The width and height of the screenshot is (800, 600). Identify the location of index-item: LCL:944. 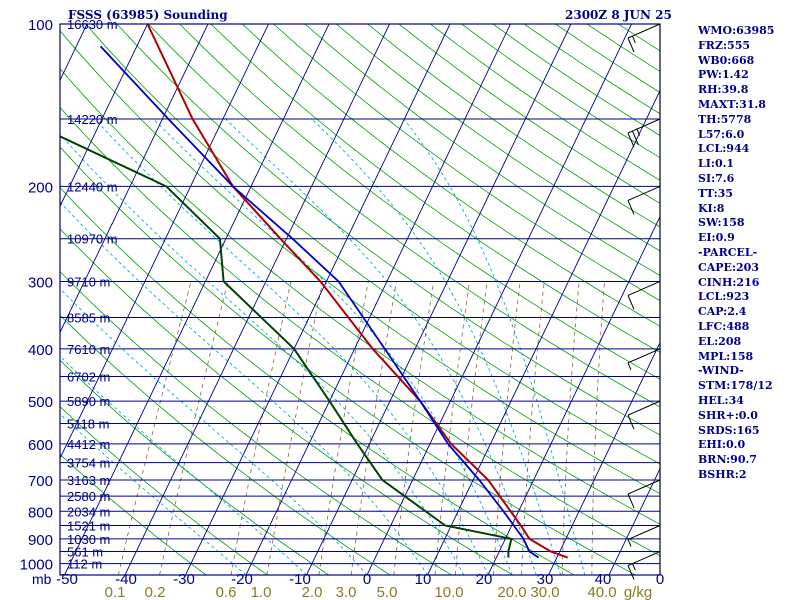
(724, 149).